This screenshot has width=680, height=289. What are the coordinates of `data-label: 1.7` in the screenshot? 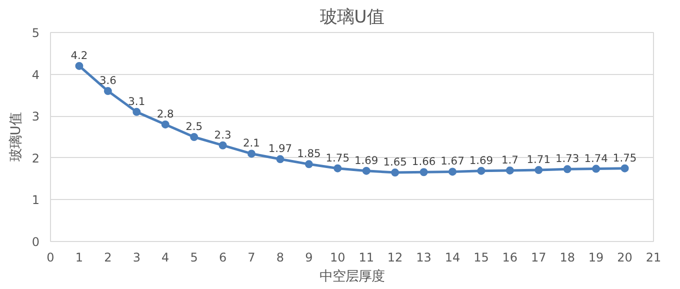 It's located at (509, 159).